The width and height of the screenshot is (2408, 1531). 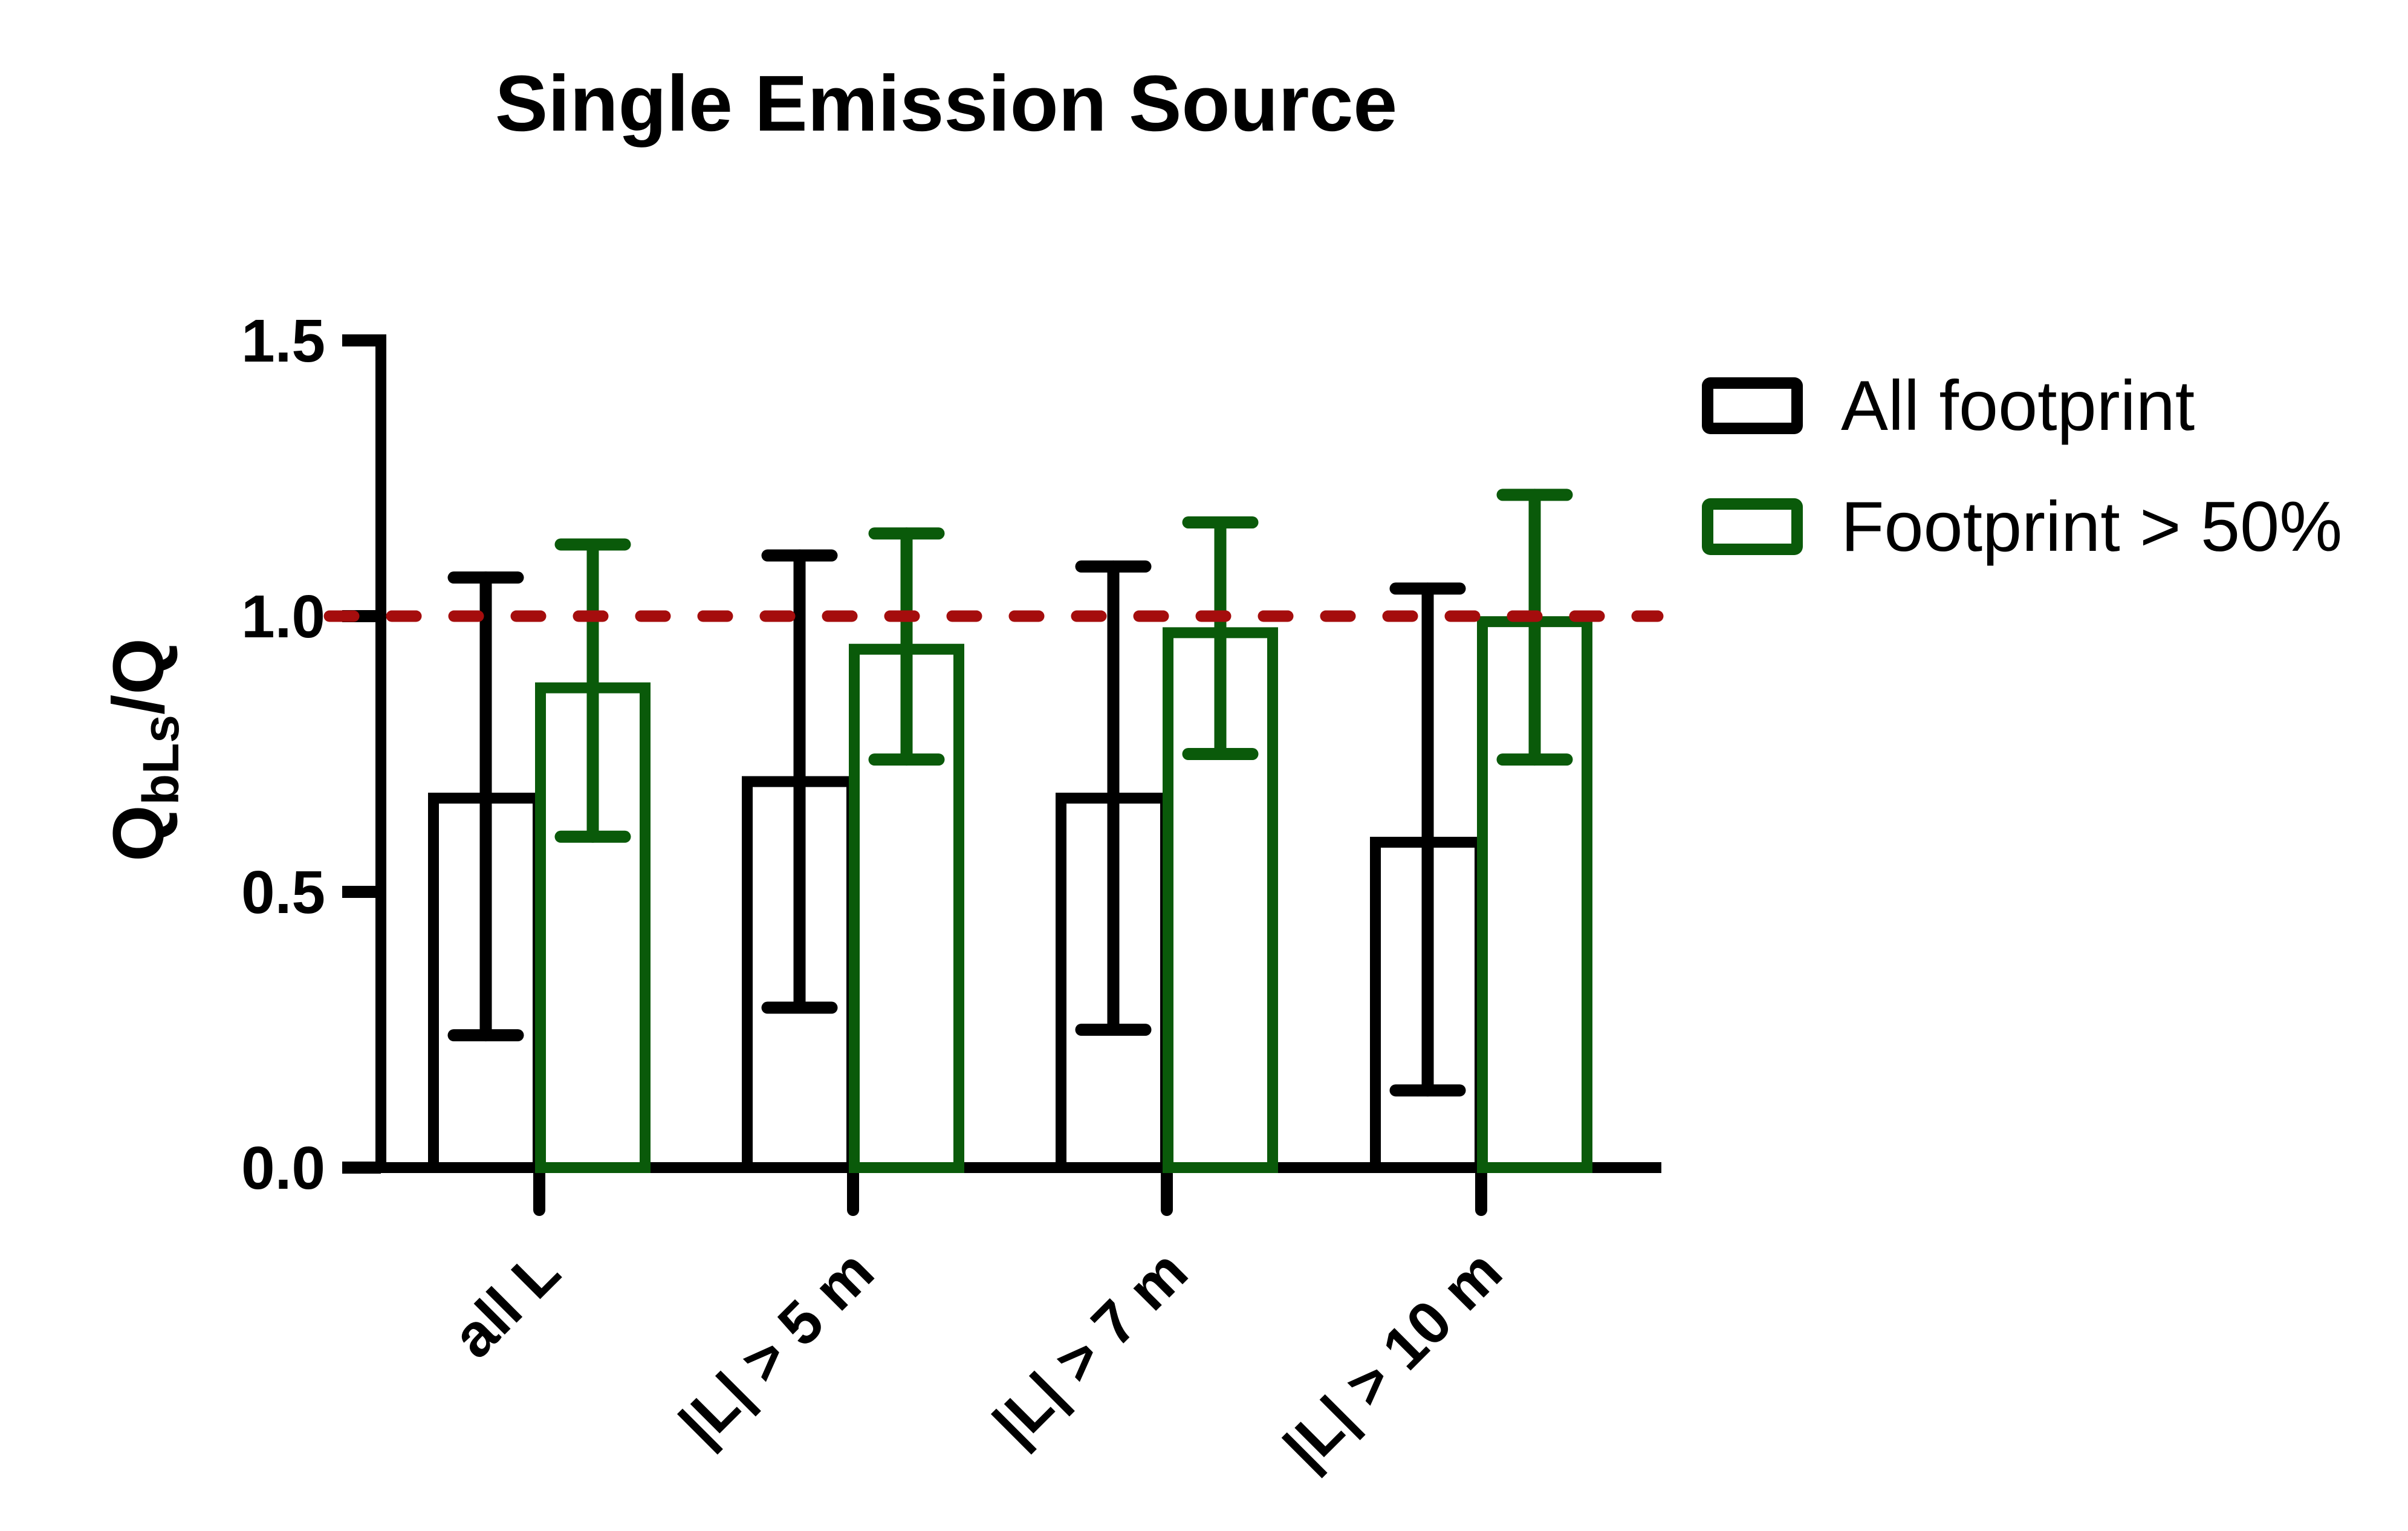 I want to click on y-tick-label: 0.5, so click(x=283, y=892).